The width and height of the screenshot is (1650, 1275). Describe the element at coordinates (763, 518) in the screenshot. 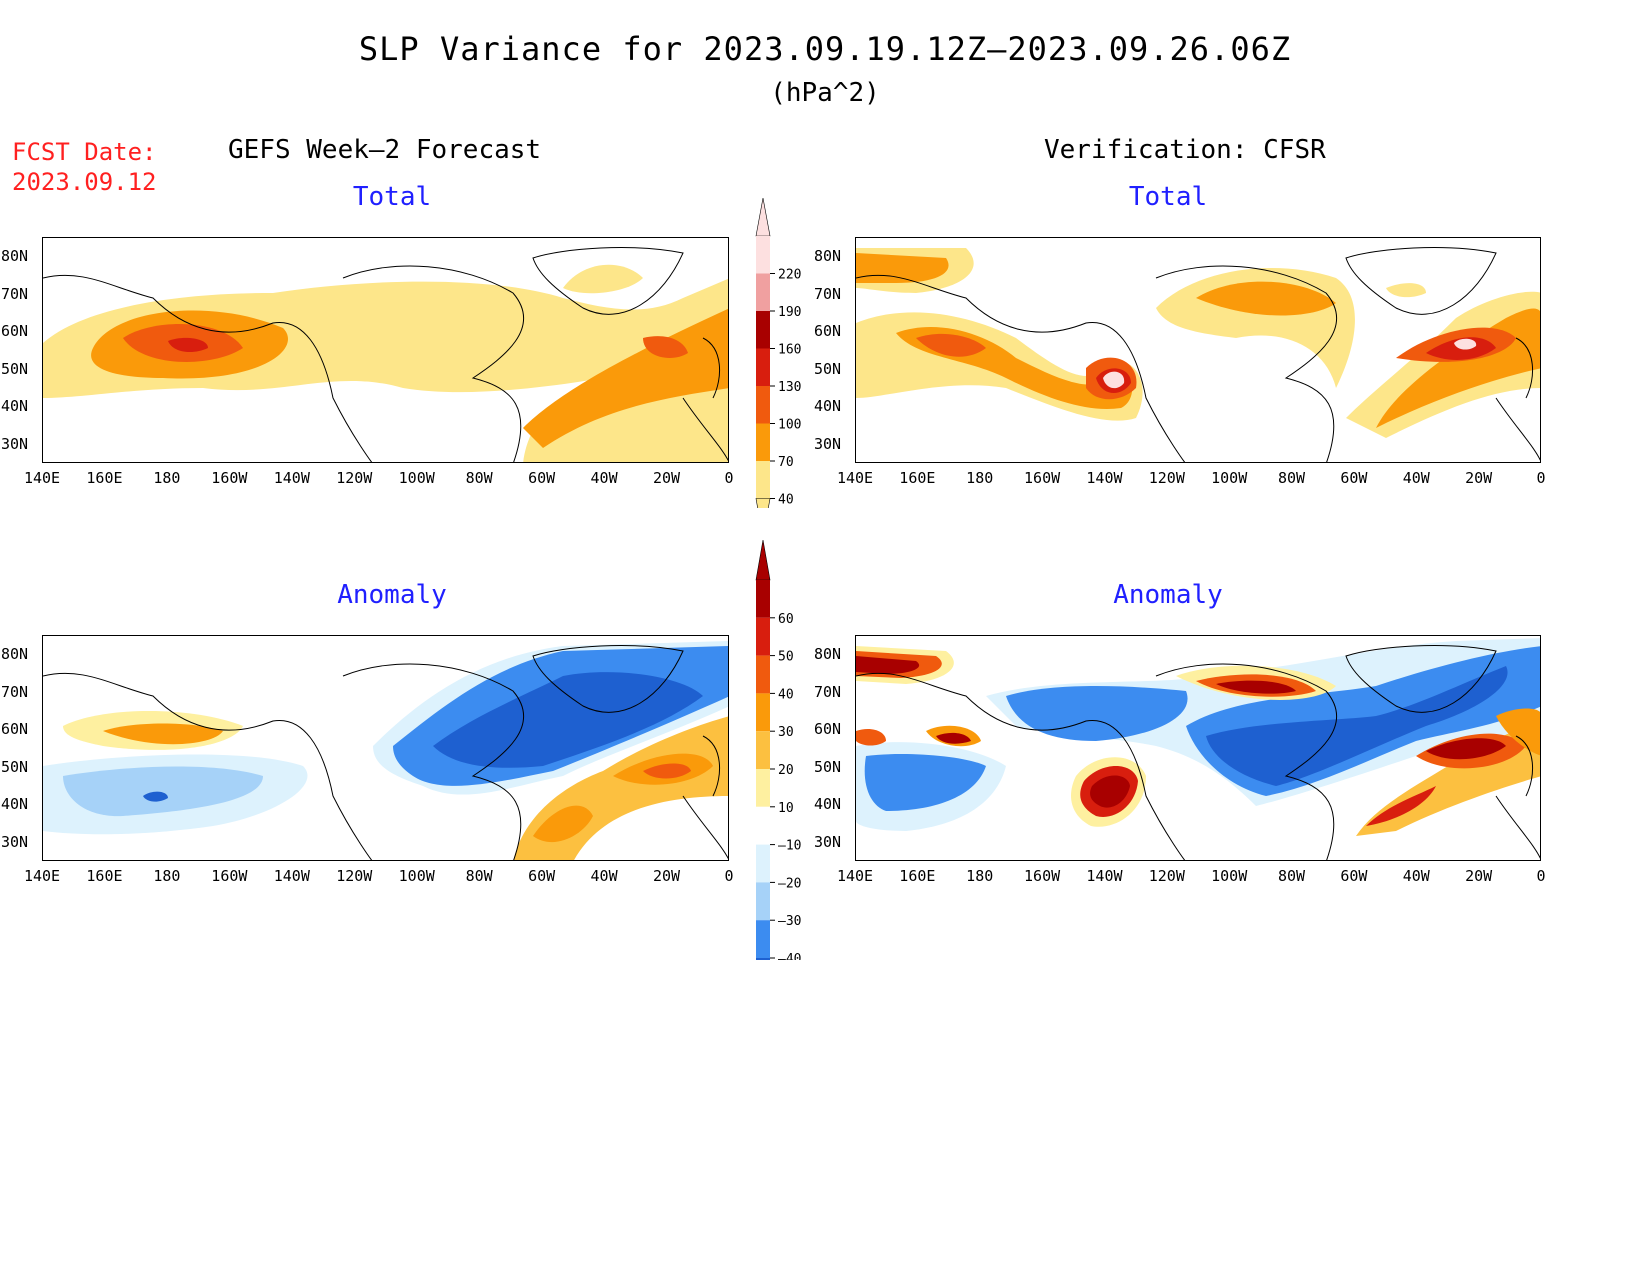

I see `colorbar-arrow-bottom` at that location.